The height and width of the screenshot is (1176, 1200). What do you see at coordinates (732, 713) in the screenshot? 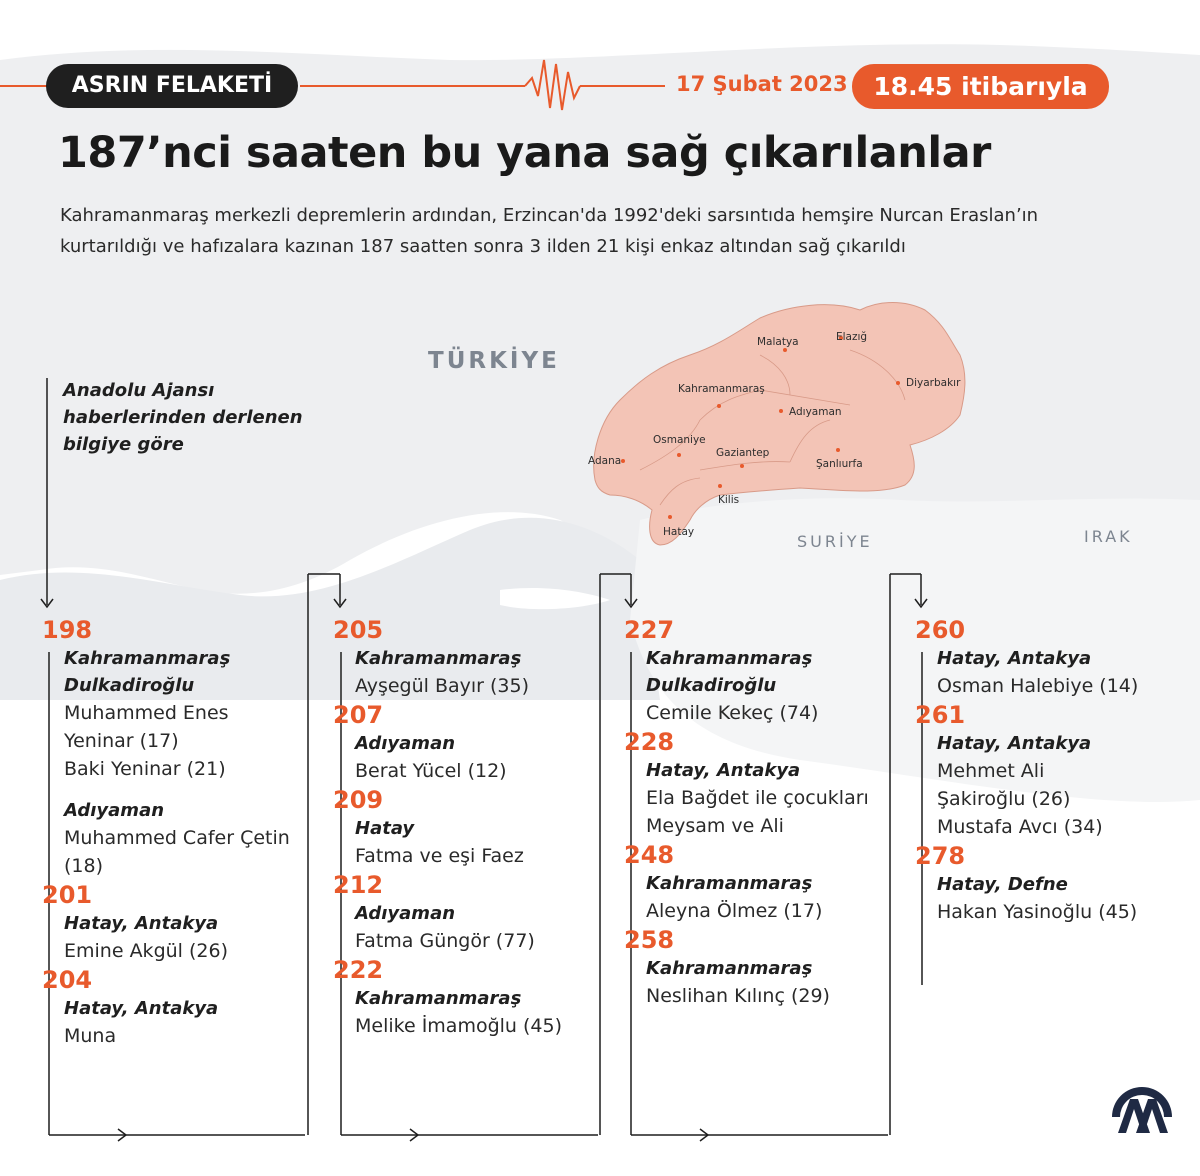
I see `person-name: Cemile Kekeç (74)` at bounding box center [732, 713].